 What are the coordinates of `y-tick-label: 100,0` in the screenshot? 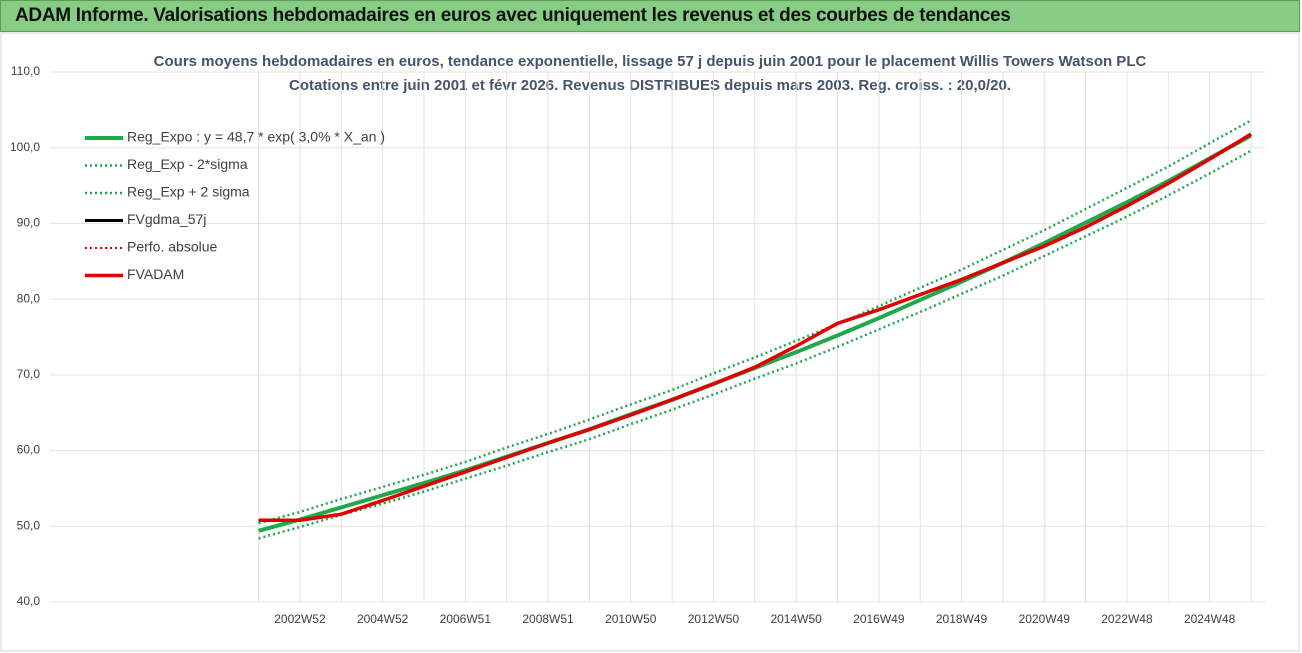 It's located at (25, 147).